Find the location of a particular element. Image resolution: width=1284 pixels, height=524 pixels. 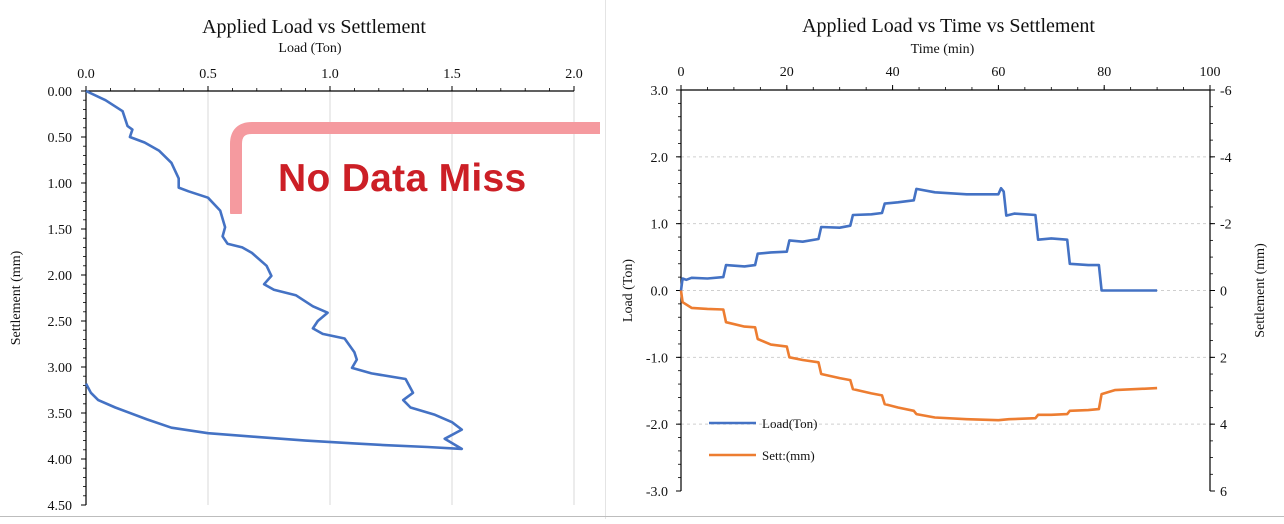

y2-tick-label: 2 is located at coordinates (1223, 358).